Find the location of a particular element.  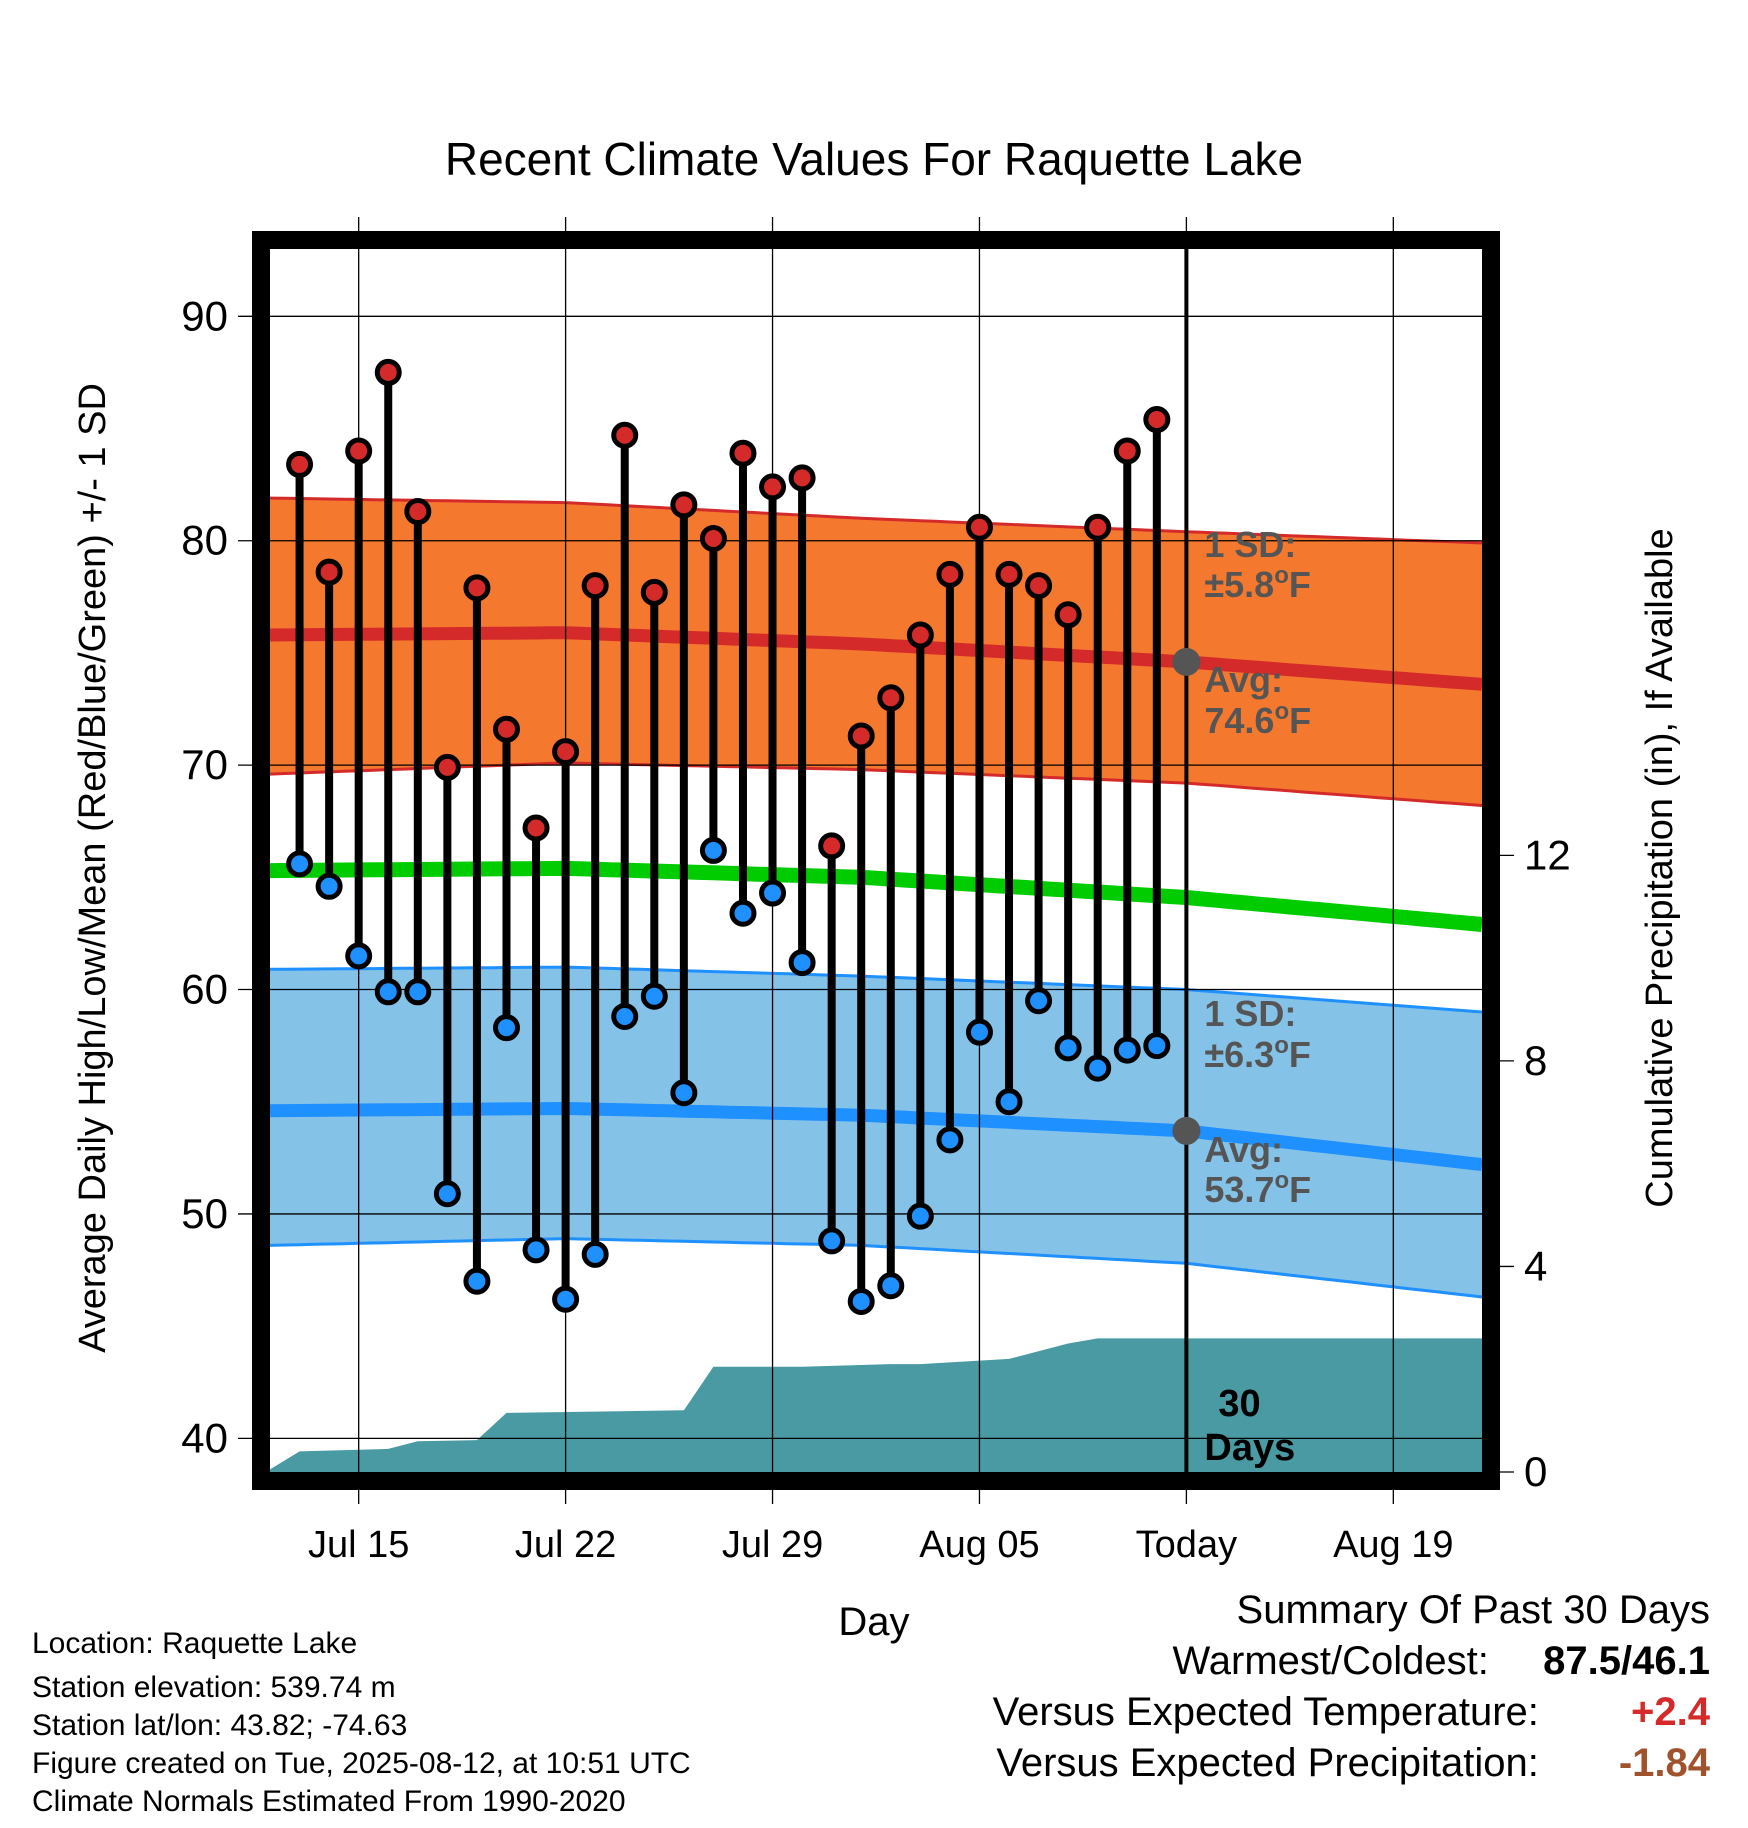

normal-low-upper-line is located at coordinates (876, 989).